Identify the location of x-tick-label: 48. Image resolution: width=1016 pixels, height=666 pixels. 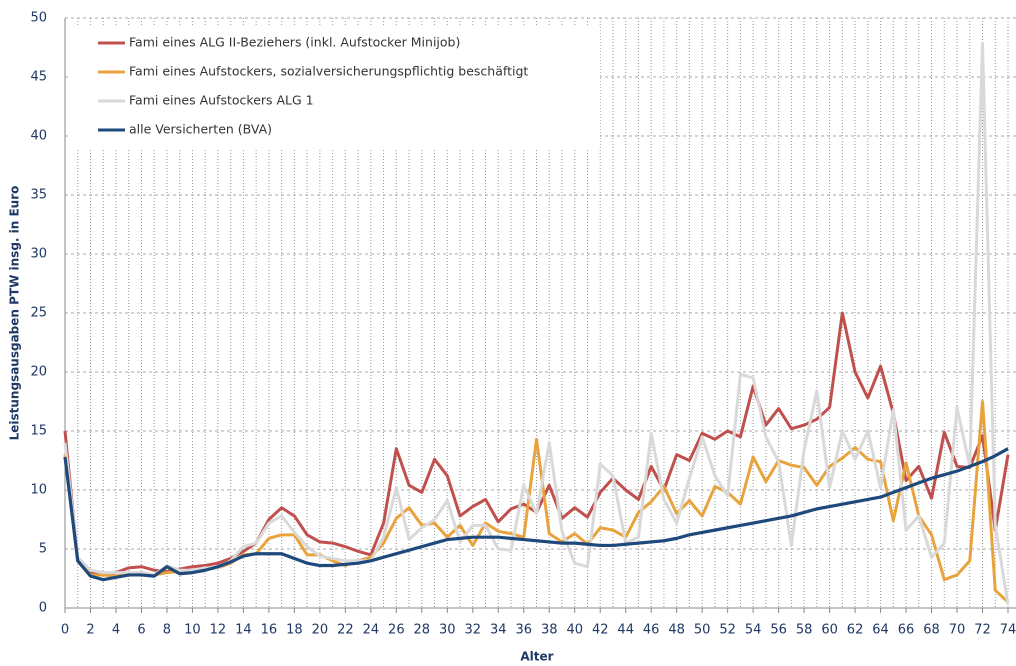
(676, 630).